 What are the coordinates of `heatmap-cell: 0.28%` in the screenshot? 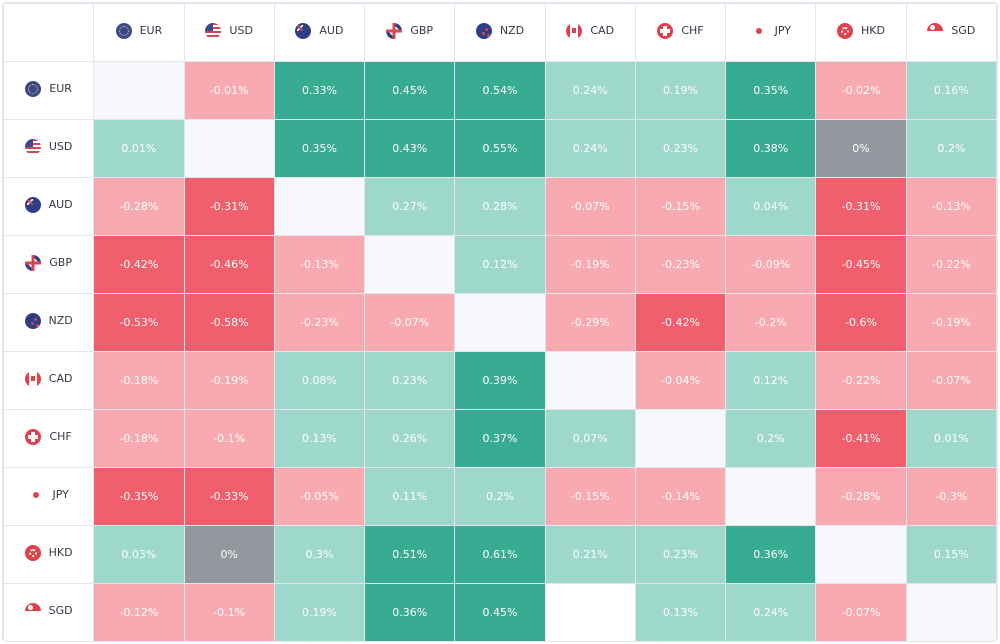 It's located at (500, 206).